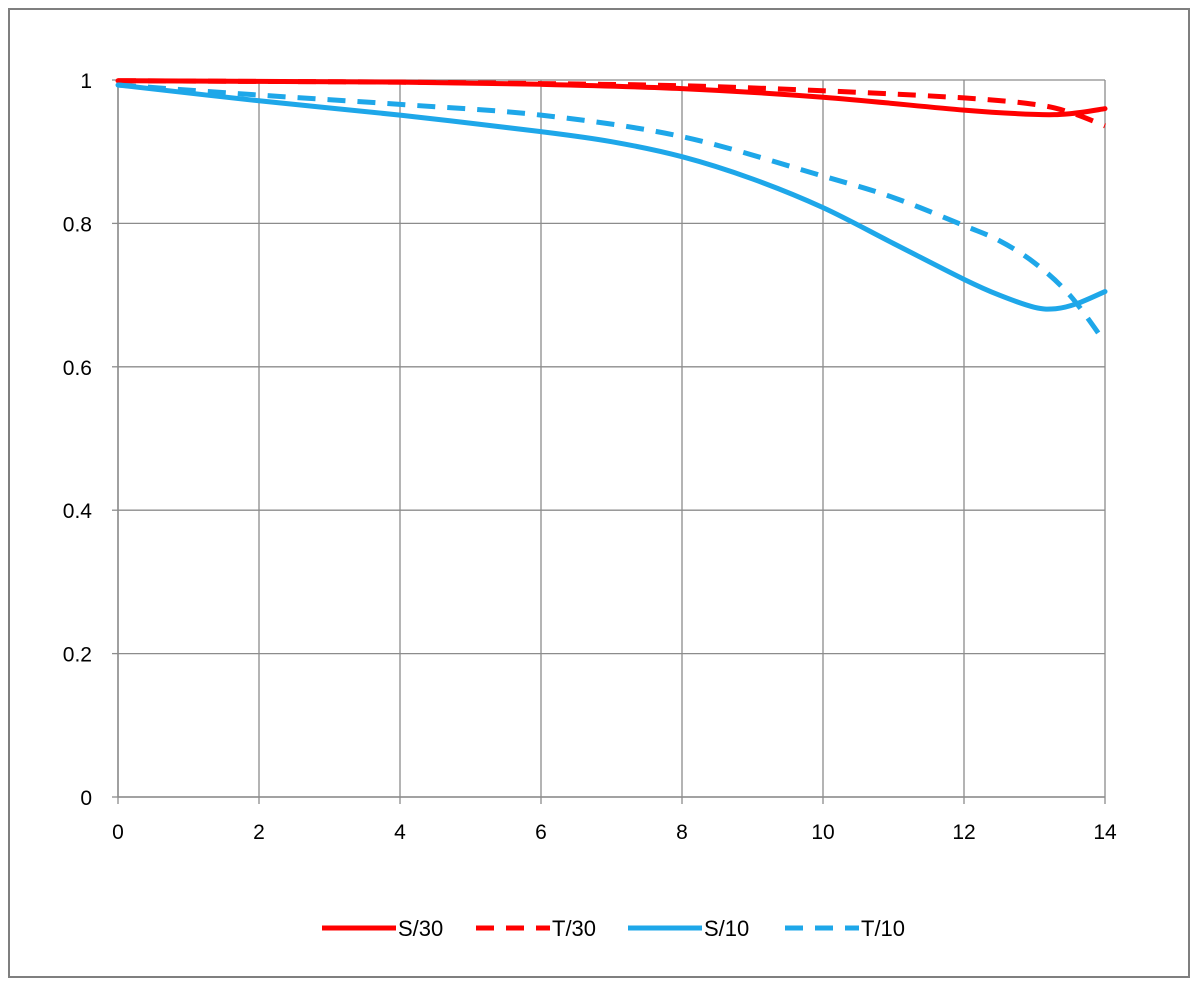  Describe the element at coordinates (613, 928) in the screenshot. I see `legend: S/30 T/30 S/10 T/10` at that location.